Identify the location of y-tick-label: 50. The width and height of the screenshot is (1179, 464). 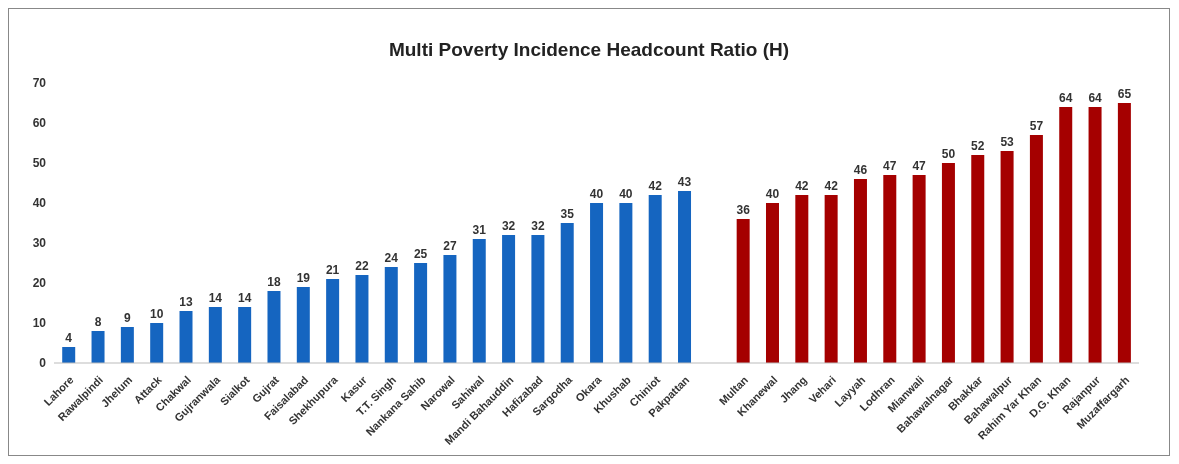
(39, 163).